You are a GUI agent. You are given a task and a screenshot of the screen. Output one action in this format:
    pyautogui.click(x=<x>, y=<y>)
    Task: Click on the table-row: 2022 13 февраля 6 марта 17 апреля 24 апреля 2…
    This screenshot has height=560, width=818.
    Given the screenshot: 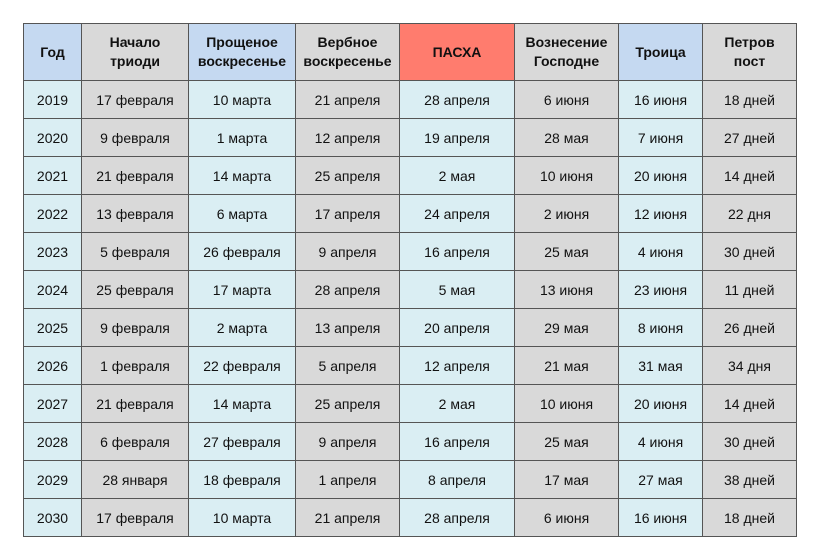 What is the action you would take?
    pyautogui.click(x=410, y=213)
    